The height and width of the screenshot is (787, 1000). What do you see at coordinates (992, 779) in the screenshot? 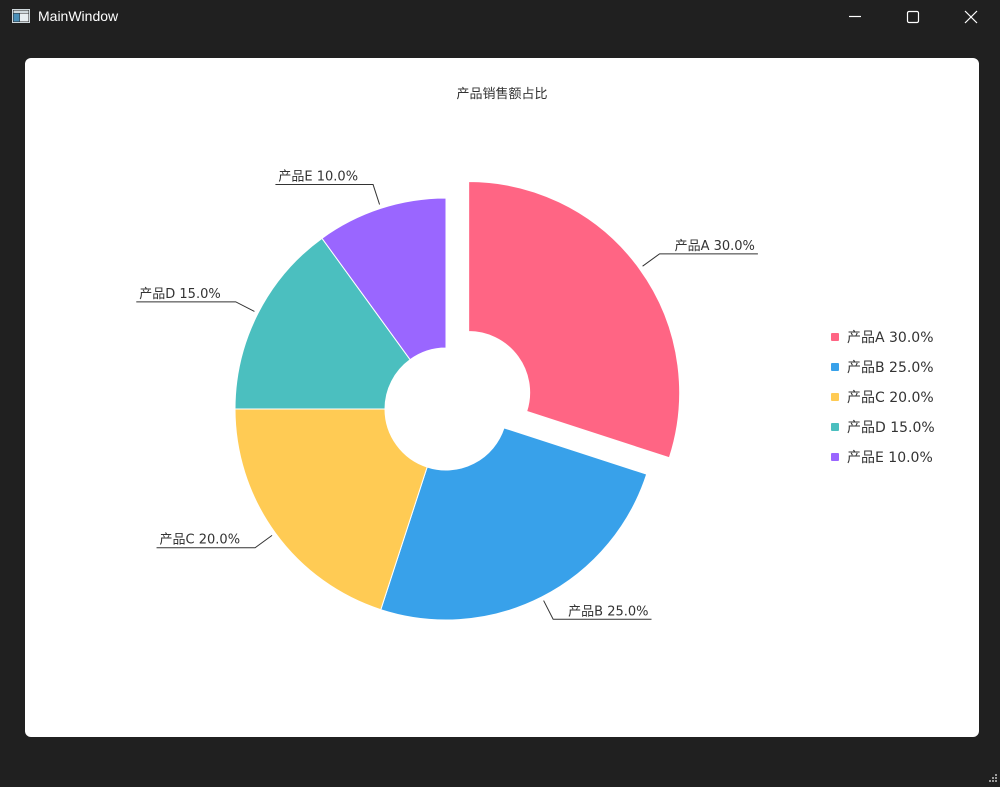
I see `resize-grip-icon` at bounding box center [992, 779].